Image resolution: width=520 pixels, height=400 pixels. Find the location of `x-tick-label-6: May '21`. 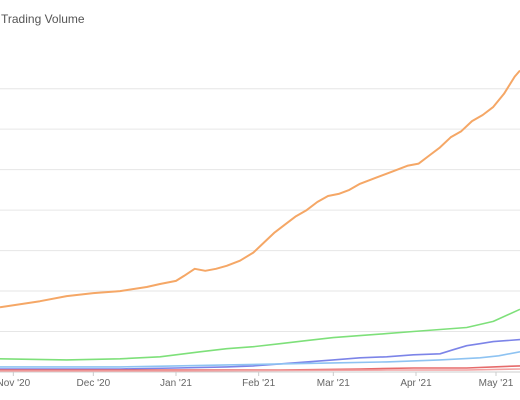

x-tick-label-6: May '21 is located at coordinates (496, 383).